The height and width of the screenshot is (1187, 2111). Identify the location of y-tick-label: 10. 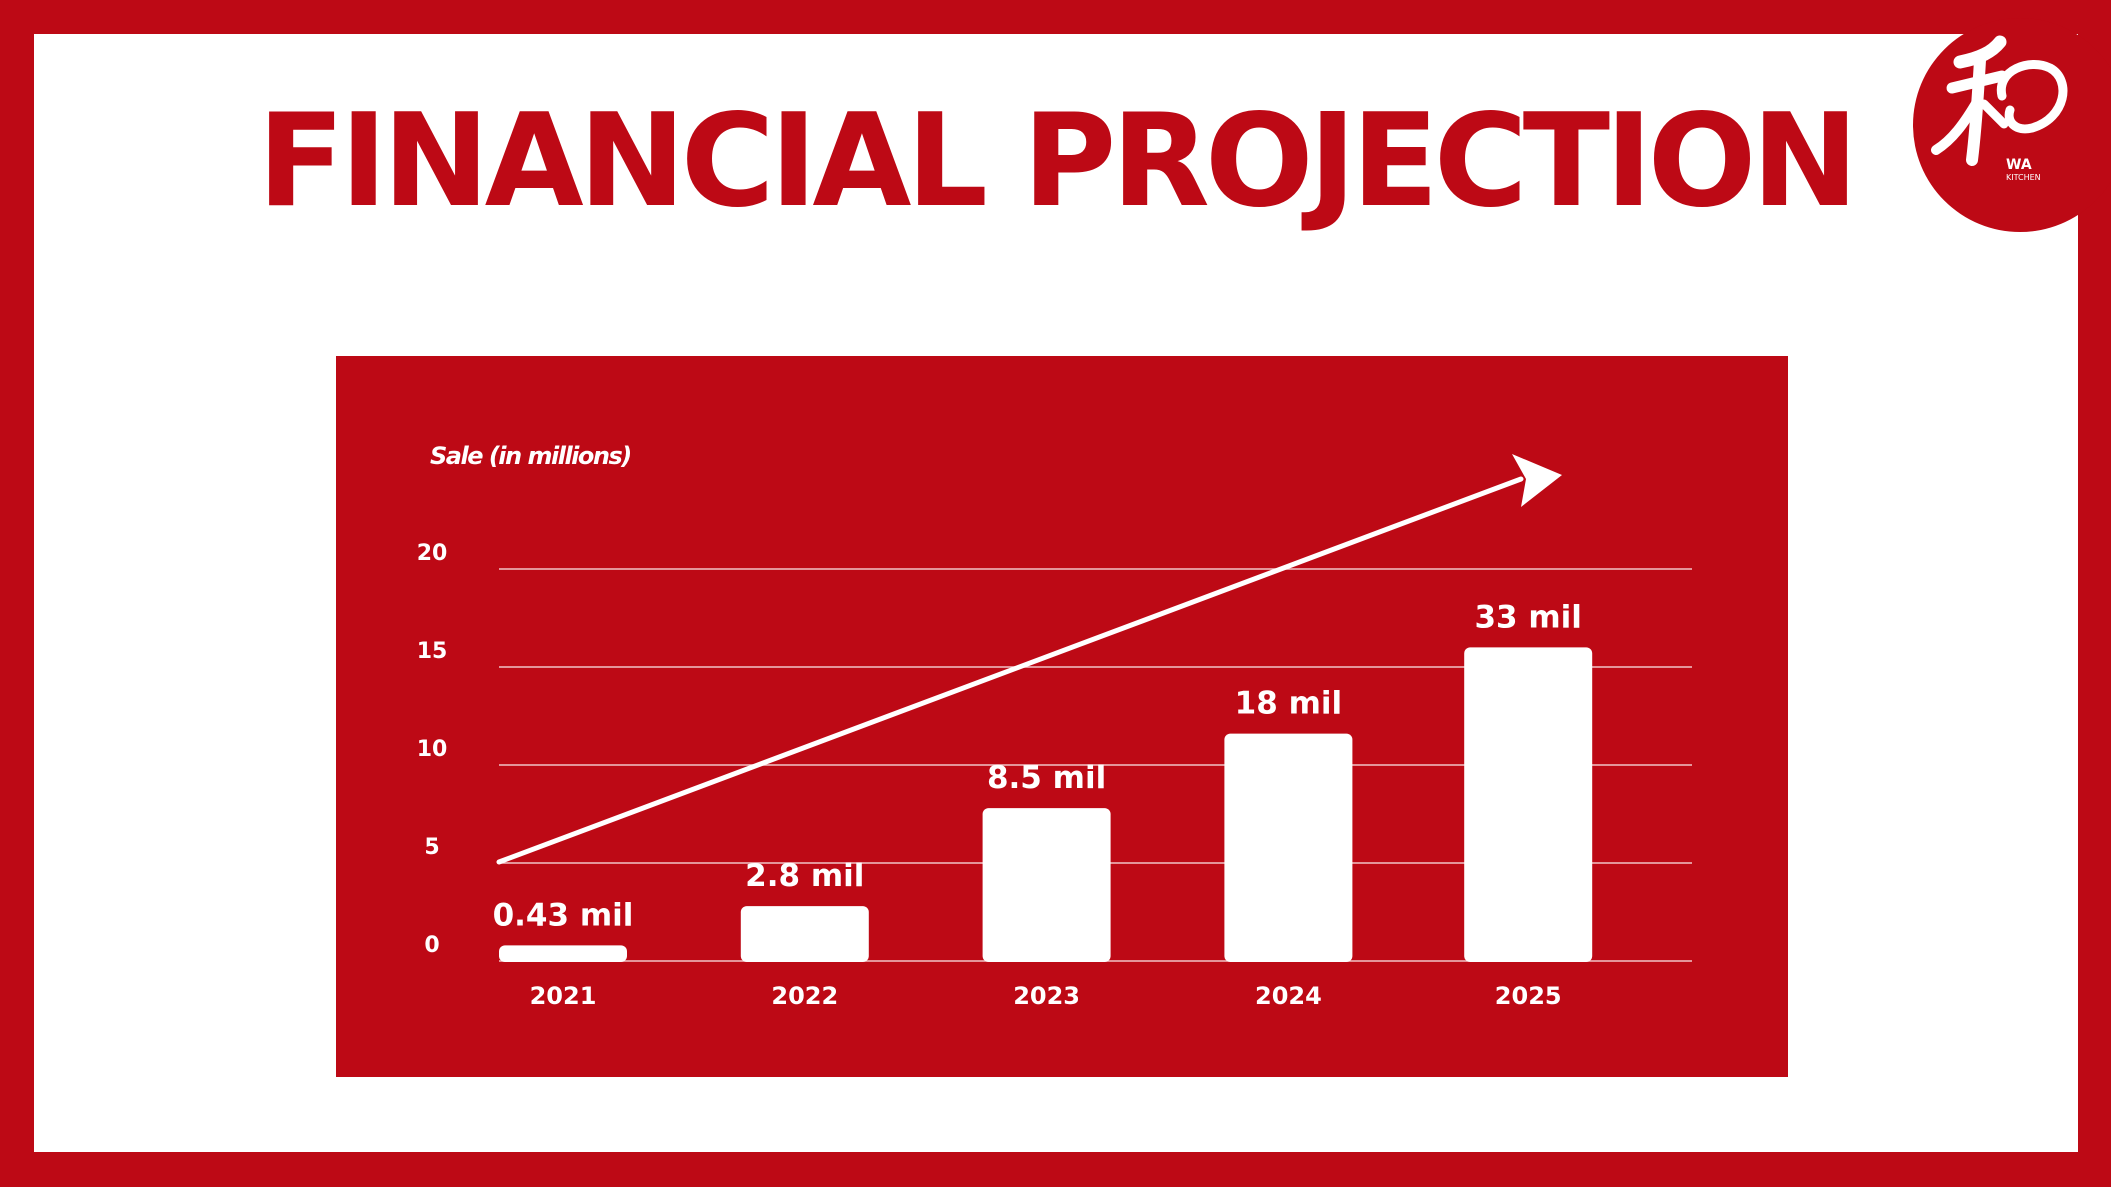
(432, 749).